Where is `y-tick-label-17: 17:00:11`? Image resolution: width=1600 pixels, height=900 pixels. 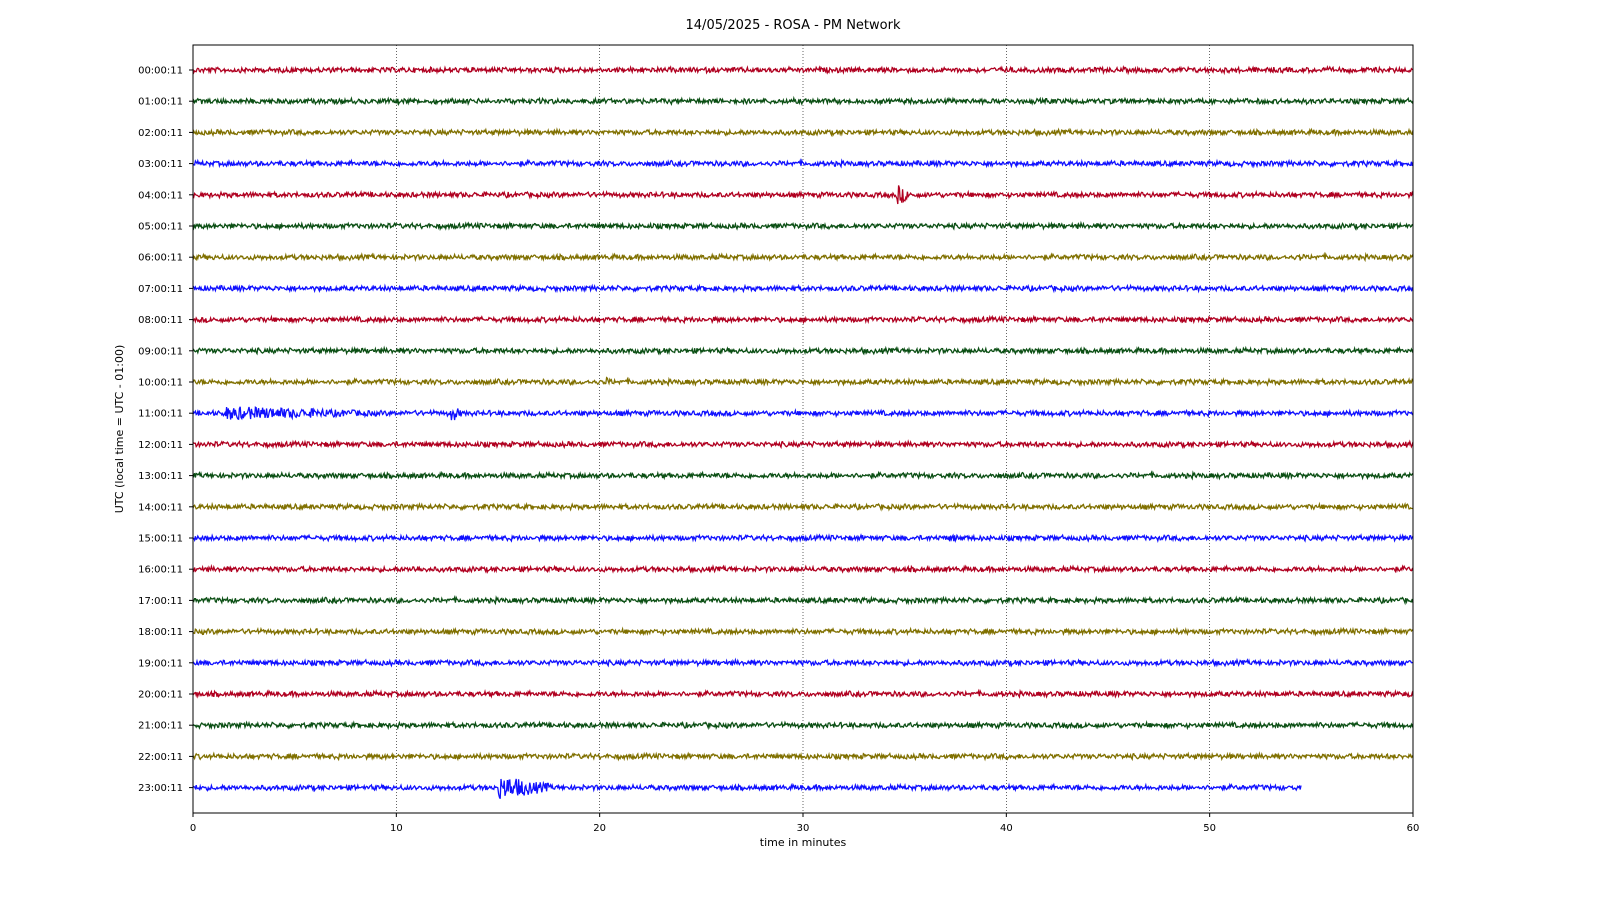 y-tick-label-17: 17:00:11 is located at coordinates (160, 601).